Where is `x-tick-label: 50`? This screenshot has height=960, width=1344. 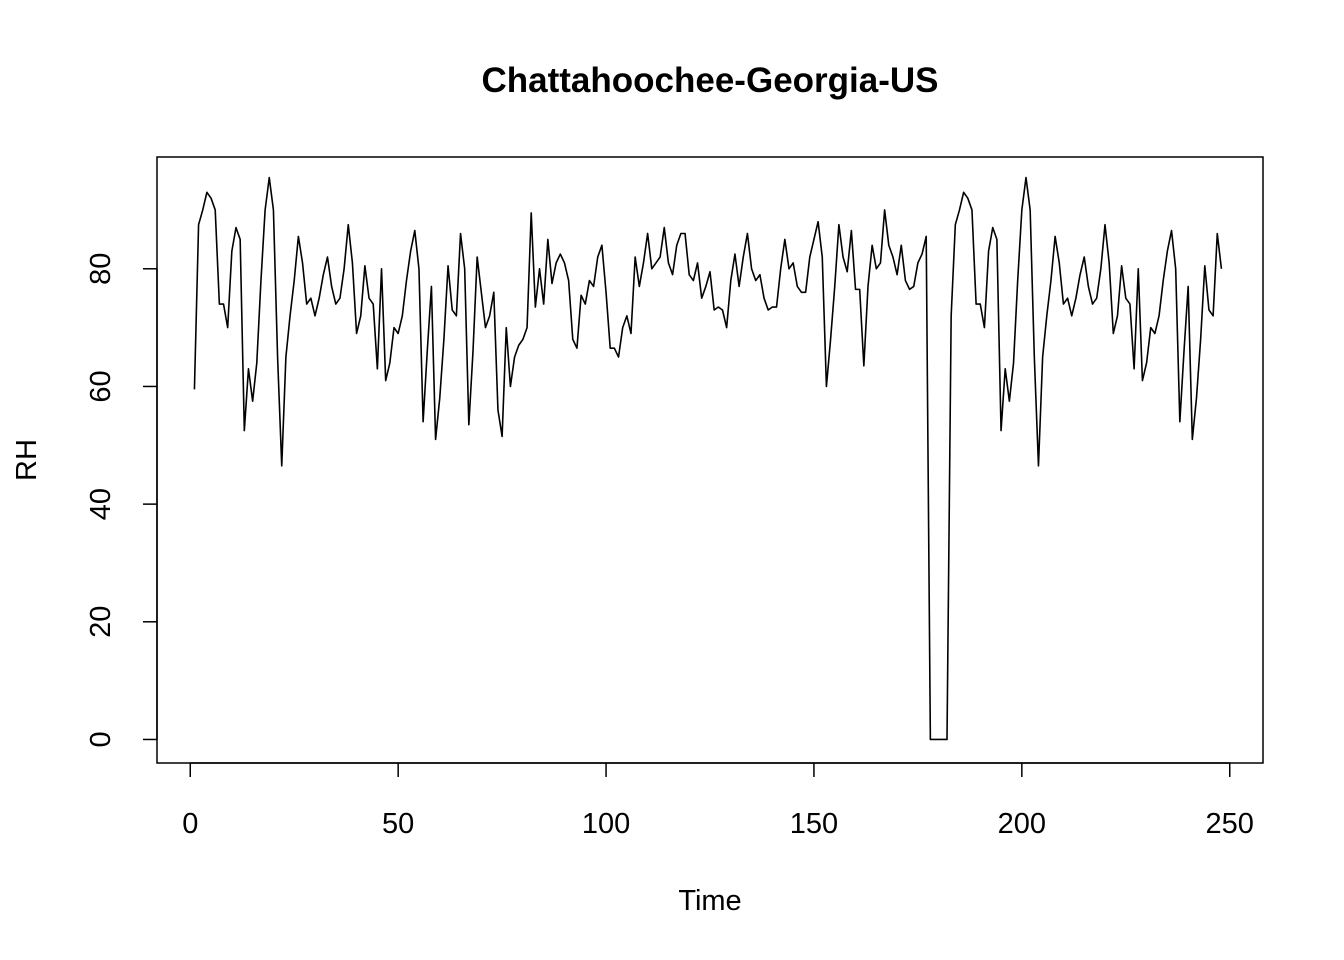 x-tick-label: 50 is located at coordinates (398, 824).